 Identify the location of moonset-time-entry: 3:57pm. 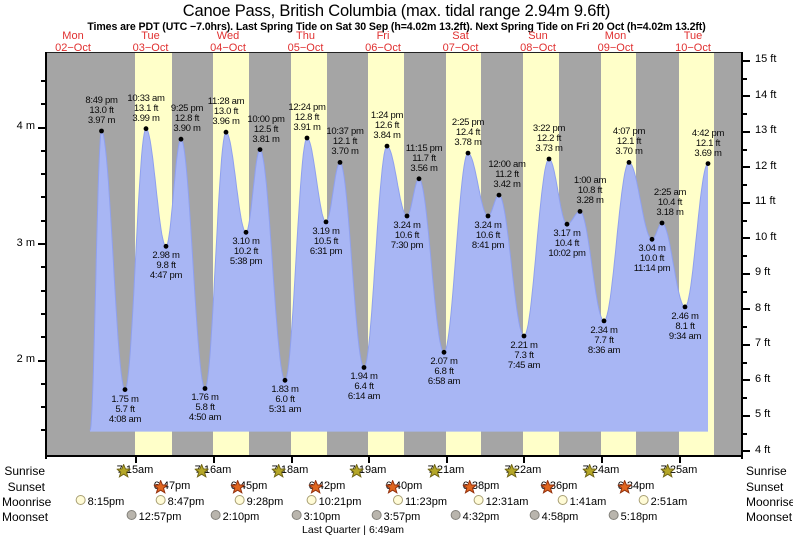
(395, 516).